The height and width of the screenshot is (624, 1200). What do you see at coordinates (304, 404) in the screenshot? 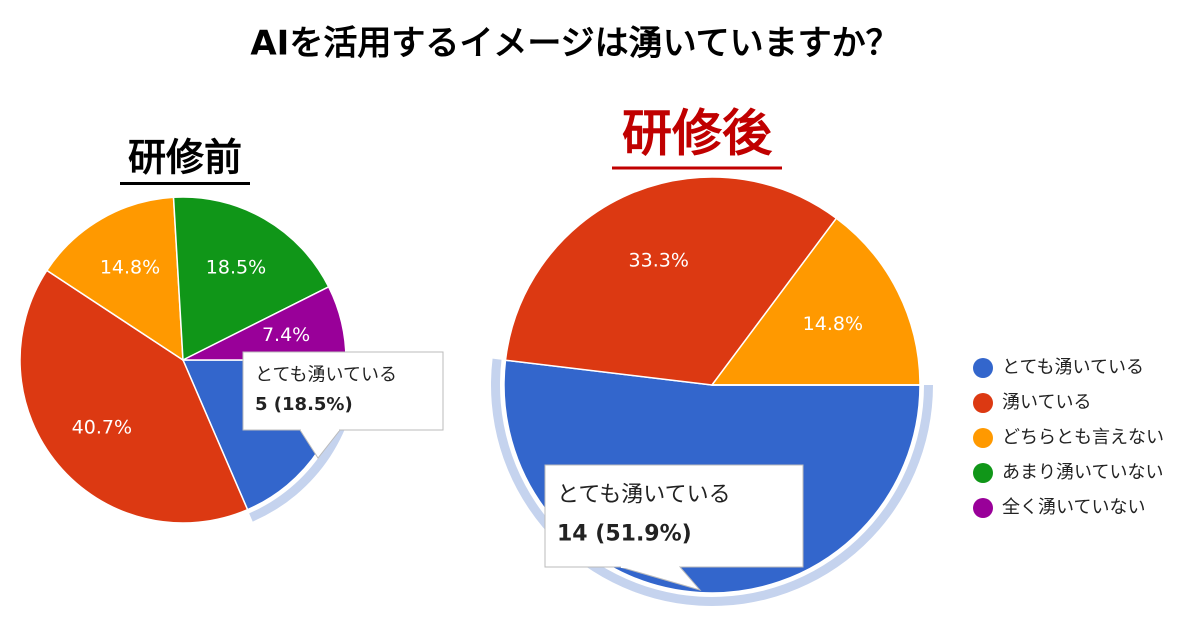
I see `tooltip-value: 5 (18.5%)` at bounding box center [304, 404].